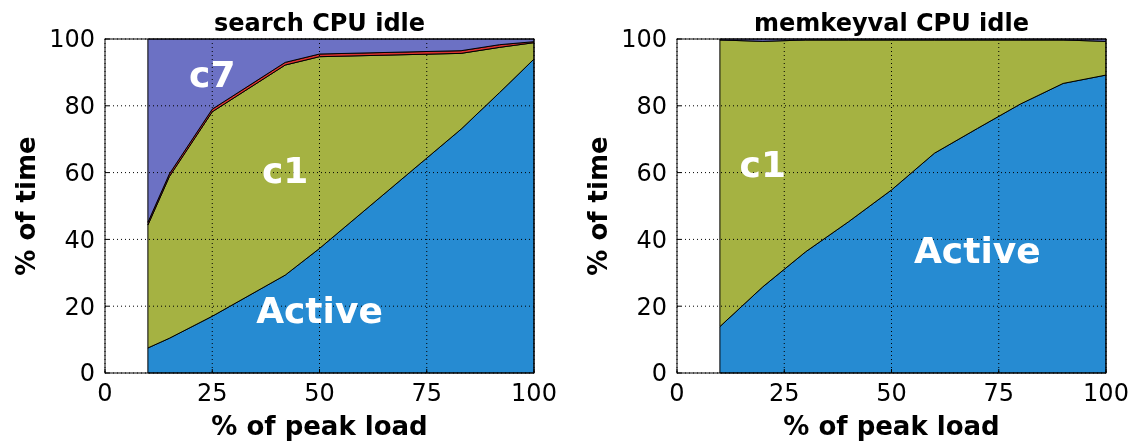  What do you see at coordinates (319, 23) in the screenshot?
I see `chart-title: search CPU idle` at bounding box center [319, 23].